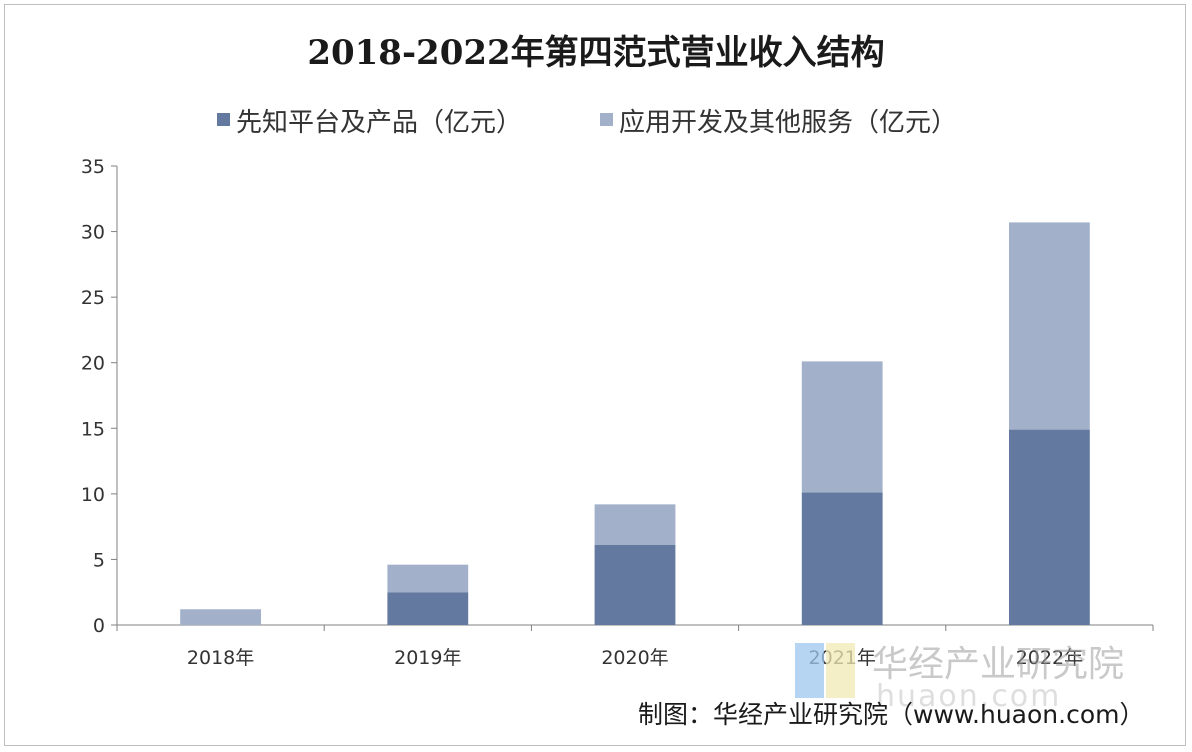  Describe the element at coordinates (93, 167) in the screenshot. I see `y-tick-label: 35` at that location.